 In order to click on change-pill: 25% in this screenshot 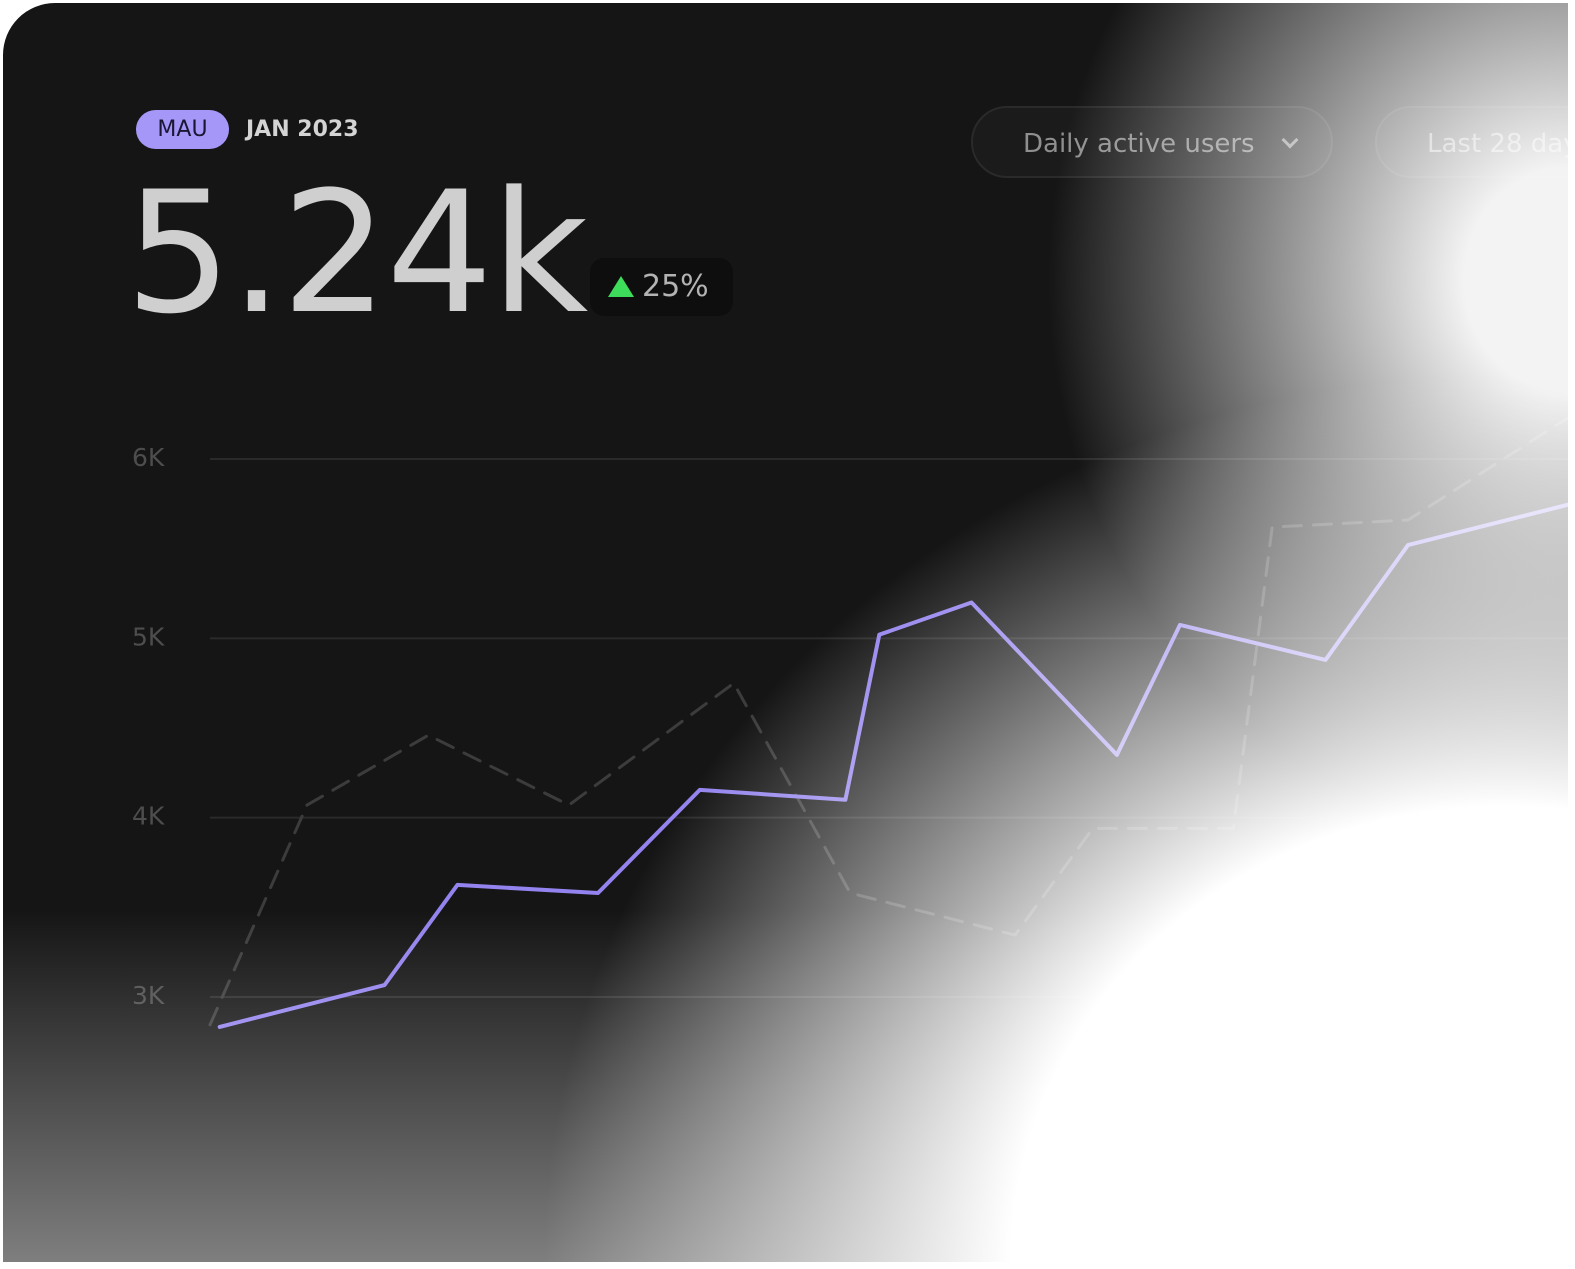, I will do `click(661, 287)`.